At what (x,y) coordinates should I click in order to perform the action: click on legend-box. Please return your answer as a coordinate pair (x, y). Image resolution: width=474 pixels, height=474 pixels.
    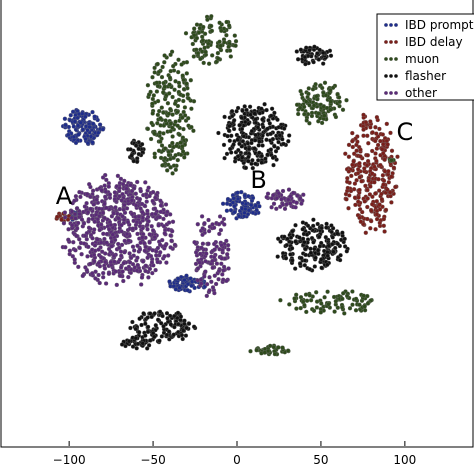
    Looking at the image, I should click on (425, 57).